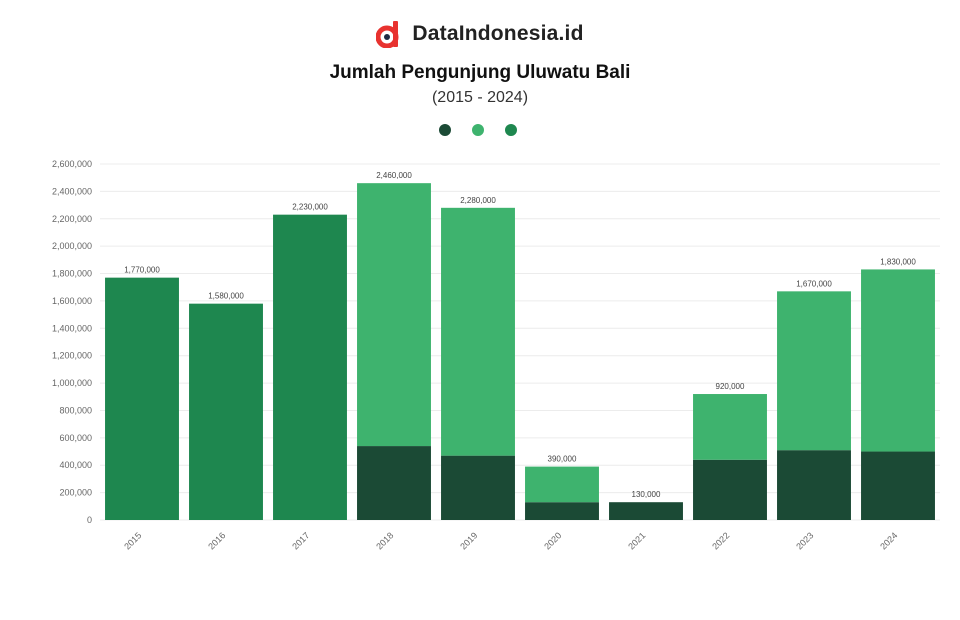 The height and width of the screenshot is (620, 960). I want to click on bar-total-label: 2,230,000, so click(310, 207).